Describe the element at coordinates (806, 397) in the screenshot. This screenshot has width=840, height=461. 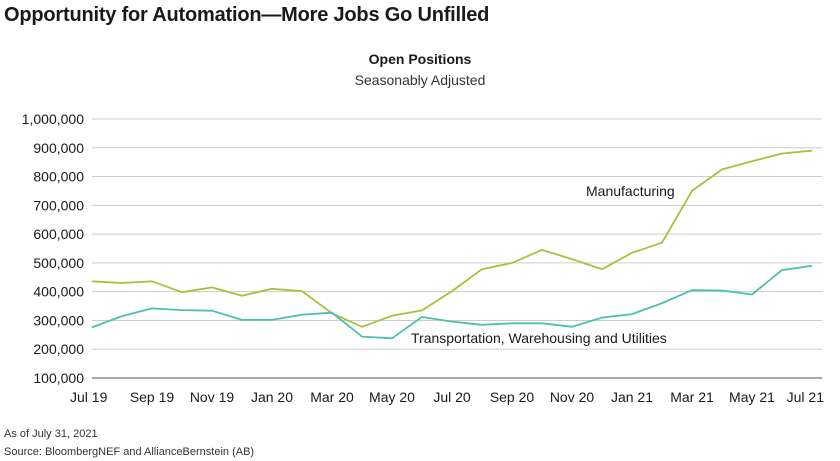
I see `x-tick-label: Jul 21` at that location.